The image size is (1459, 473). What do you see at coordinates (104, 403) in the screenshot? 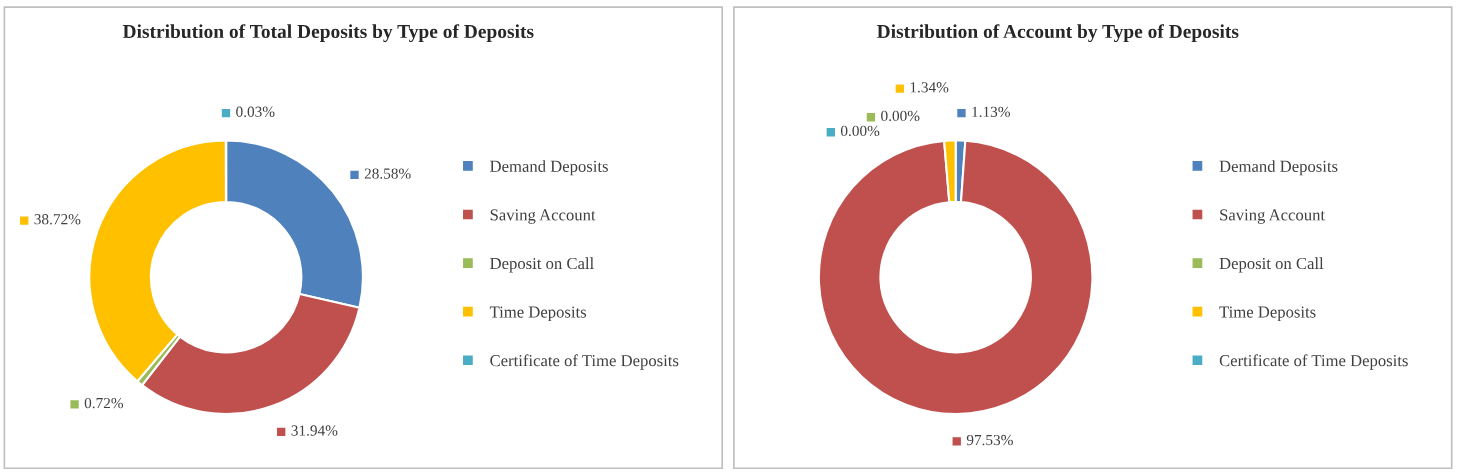
I see `data-label: 0.72%` at bounding box center [104, 403].